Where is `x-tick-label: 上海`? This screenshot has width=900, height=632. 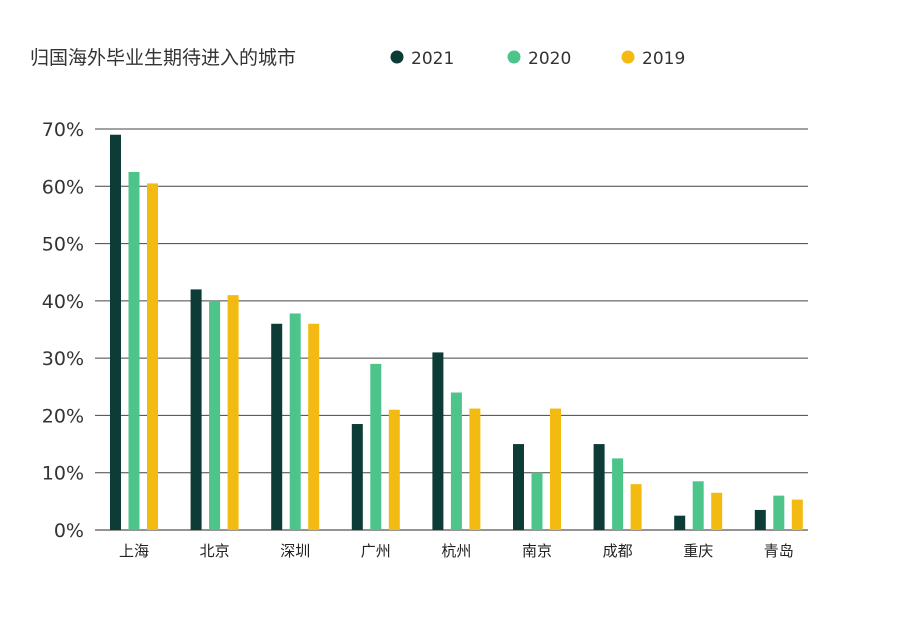 x-tick-label: 上海 is located at coordinates (134, 551).